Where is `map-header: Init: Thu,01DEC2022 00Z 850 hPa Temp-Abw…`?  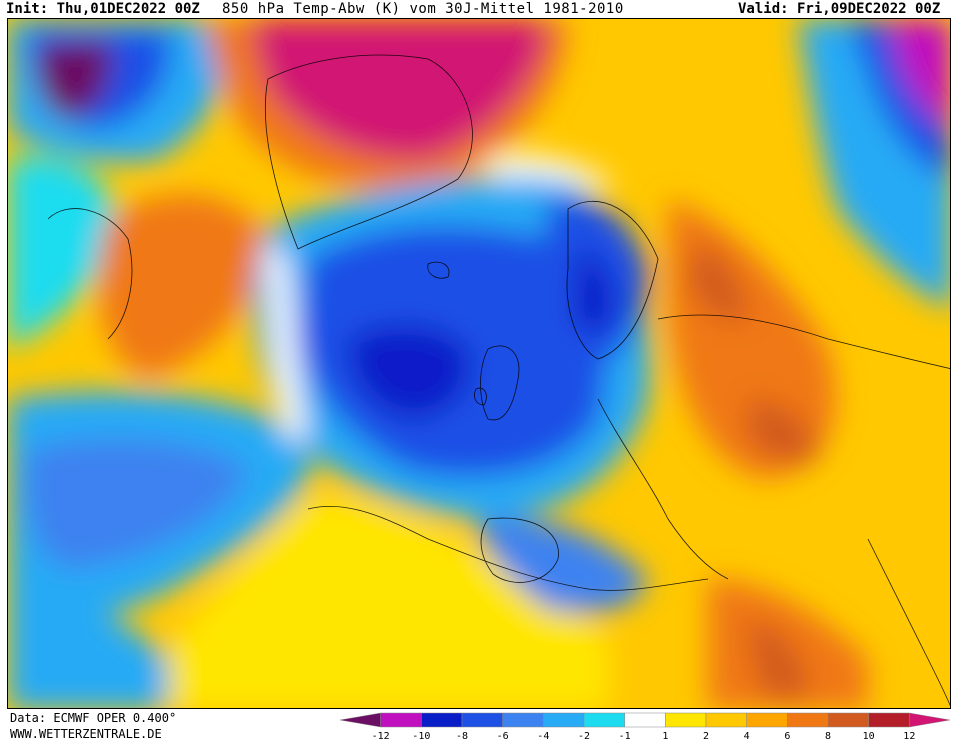 map-header: Init: Thu,01DEC2022 00Z 850 hPa Temp-Abw… is located at coordinates (479, 9).